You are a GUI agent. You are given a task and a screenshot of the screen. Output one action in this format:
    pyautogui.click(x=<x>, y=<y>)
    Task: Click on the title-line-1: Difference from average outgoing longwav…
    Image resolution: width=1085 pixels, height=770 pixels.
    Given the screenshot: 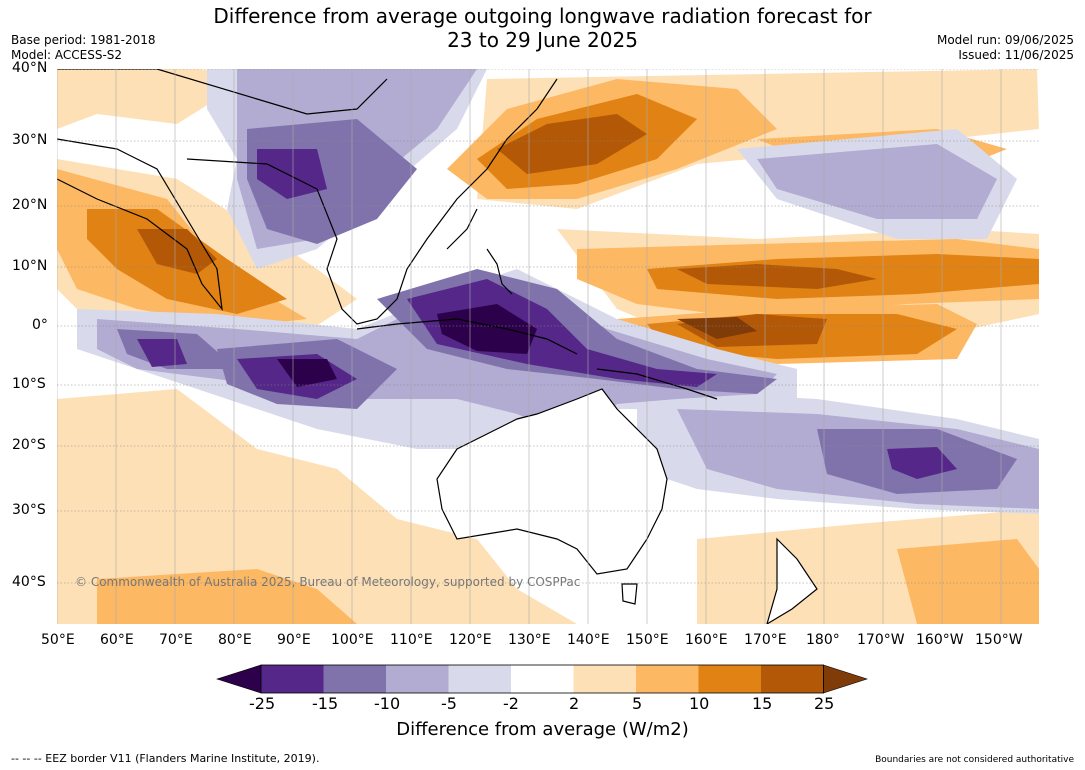 What is the action you would take?
    pyautogui.click(x=542, y=16)
    